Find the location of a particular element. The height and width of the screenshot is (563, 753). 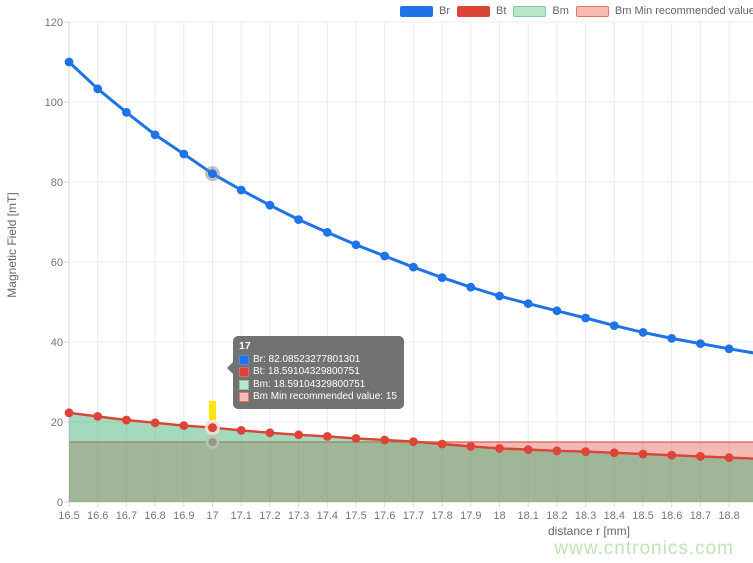

x-tick-label: 17.6 is located at coordinates (384, 516).